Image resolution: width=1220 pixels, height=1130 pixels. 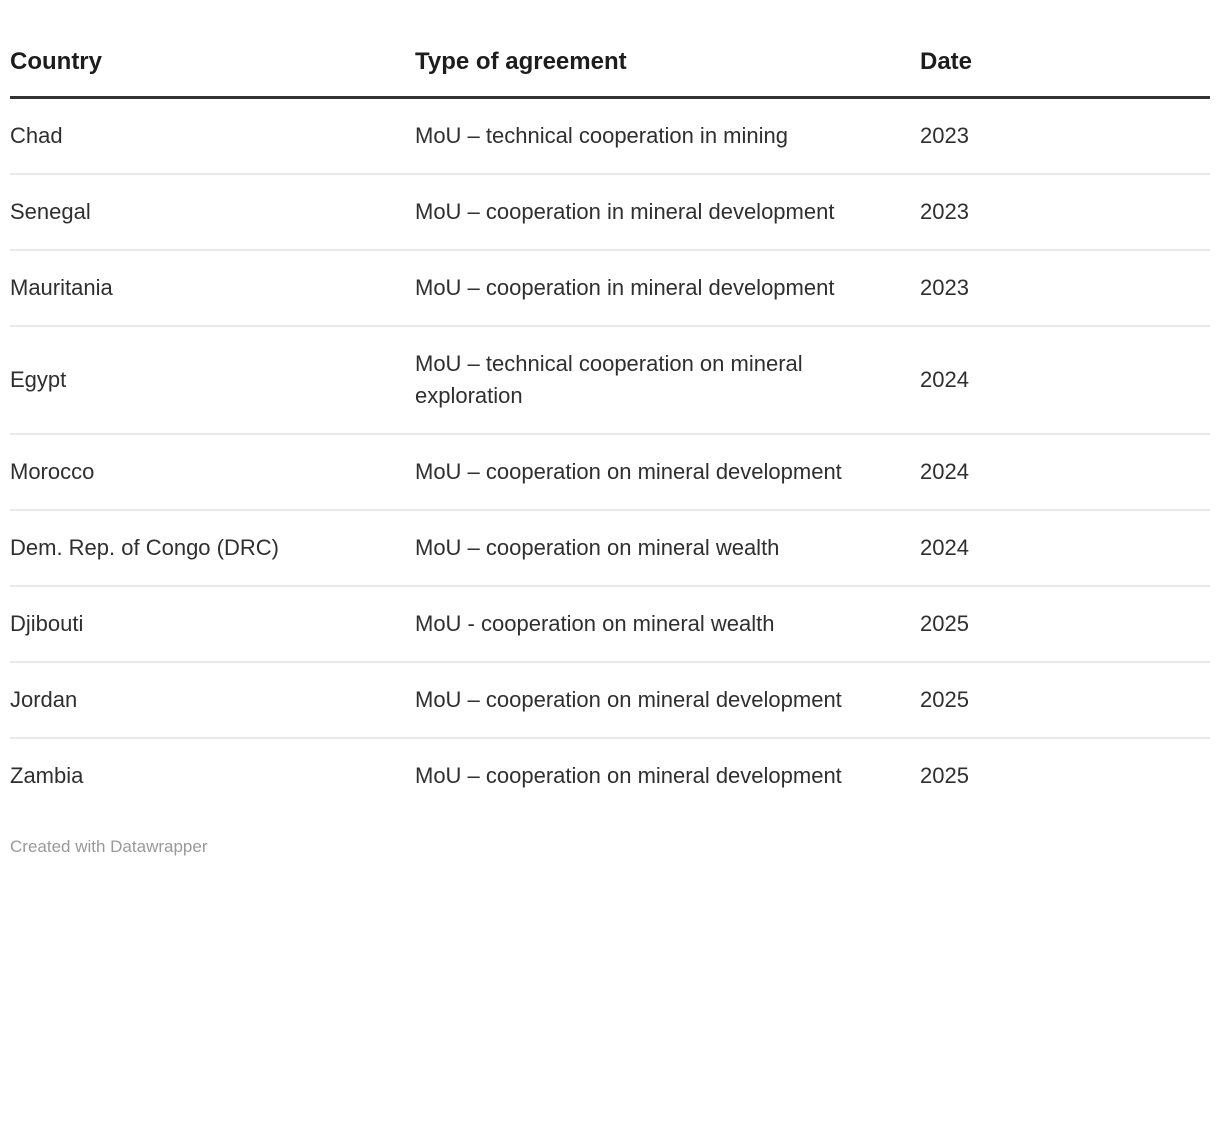 What do you see at coordinates (212, 288) in the screenshot?
I see `cell-country: Mauritania` at bounding box center [212, 288].